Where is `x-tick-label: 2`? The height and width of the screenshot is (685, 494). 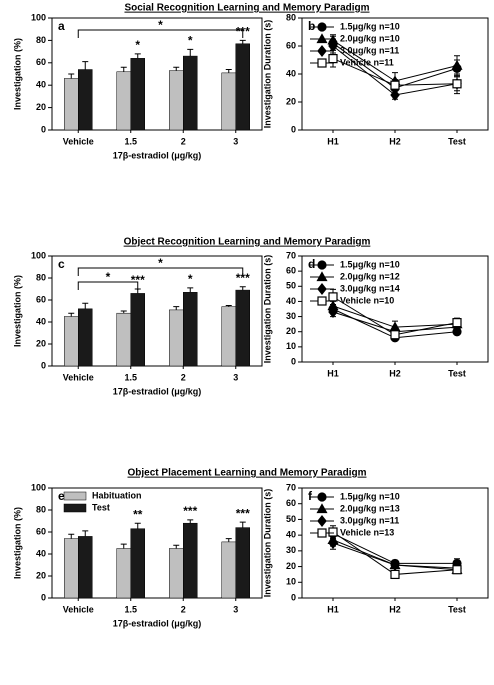 x-tick-label: 2 is located at coordinates (183, 377).